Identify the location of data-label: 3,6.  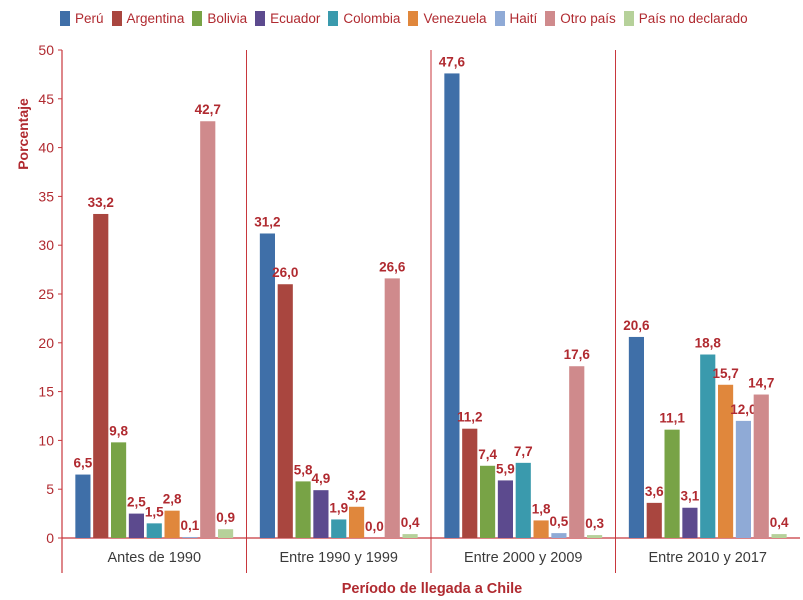
(654, 491).